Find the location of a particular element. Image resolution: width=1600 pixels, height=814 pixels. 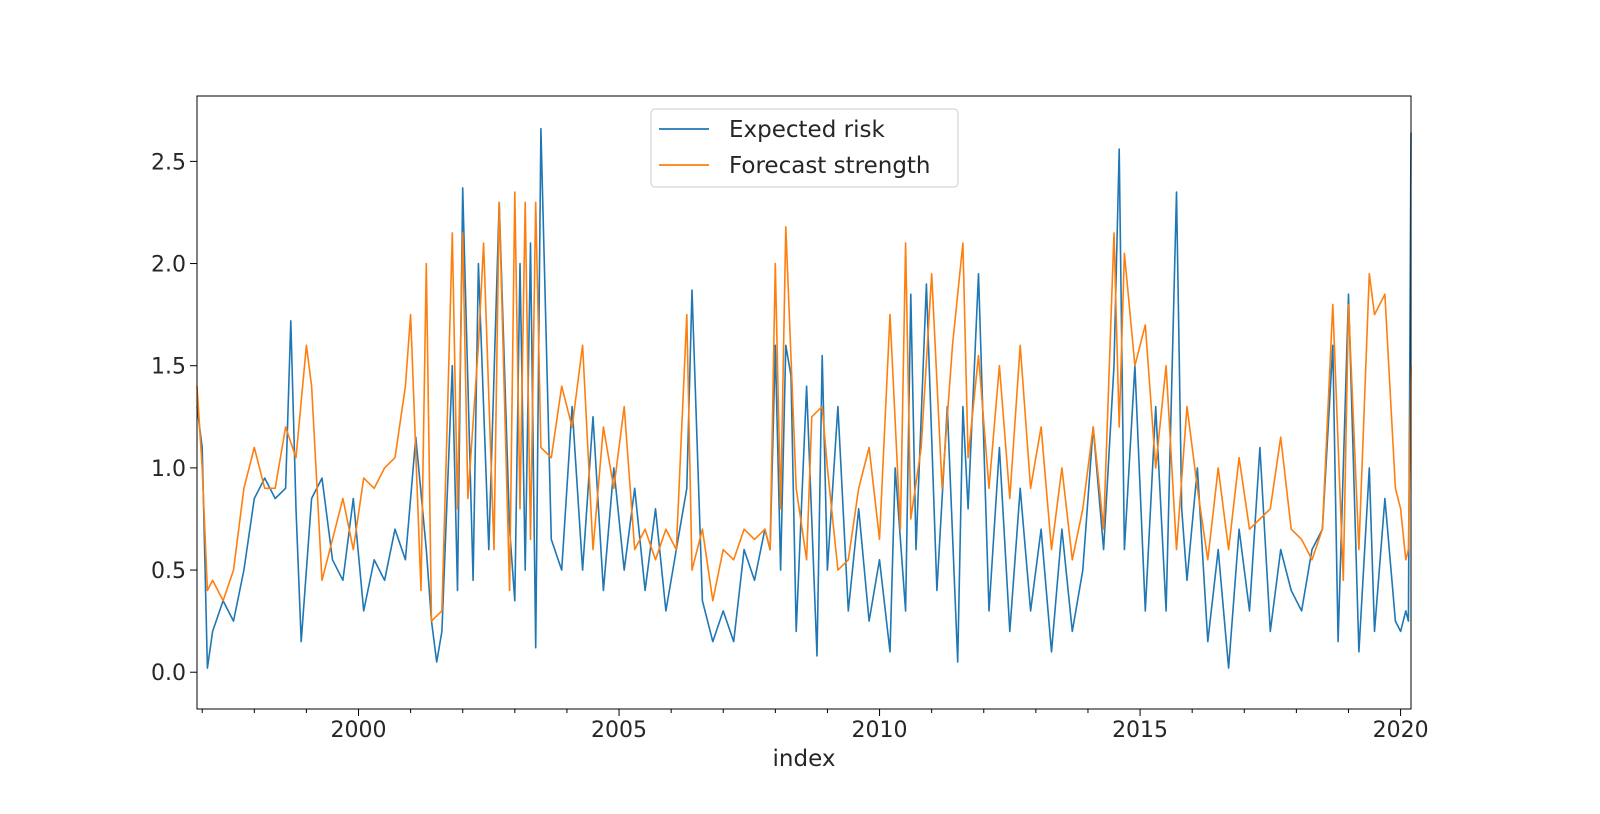

x-tick-label: 2015 is located at coordinates (1140, 730).